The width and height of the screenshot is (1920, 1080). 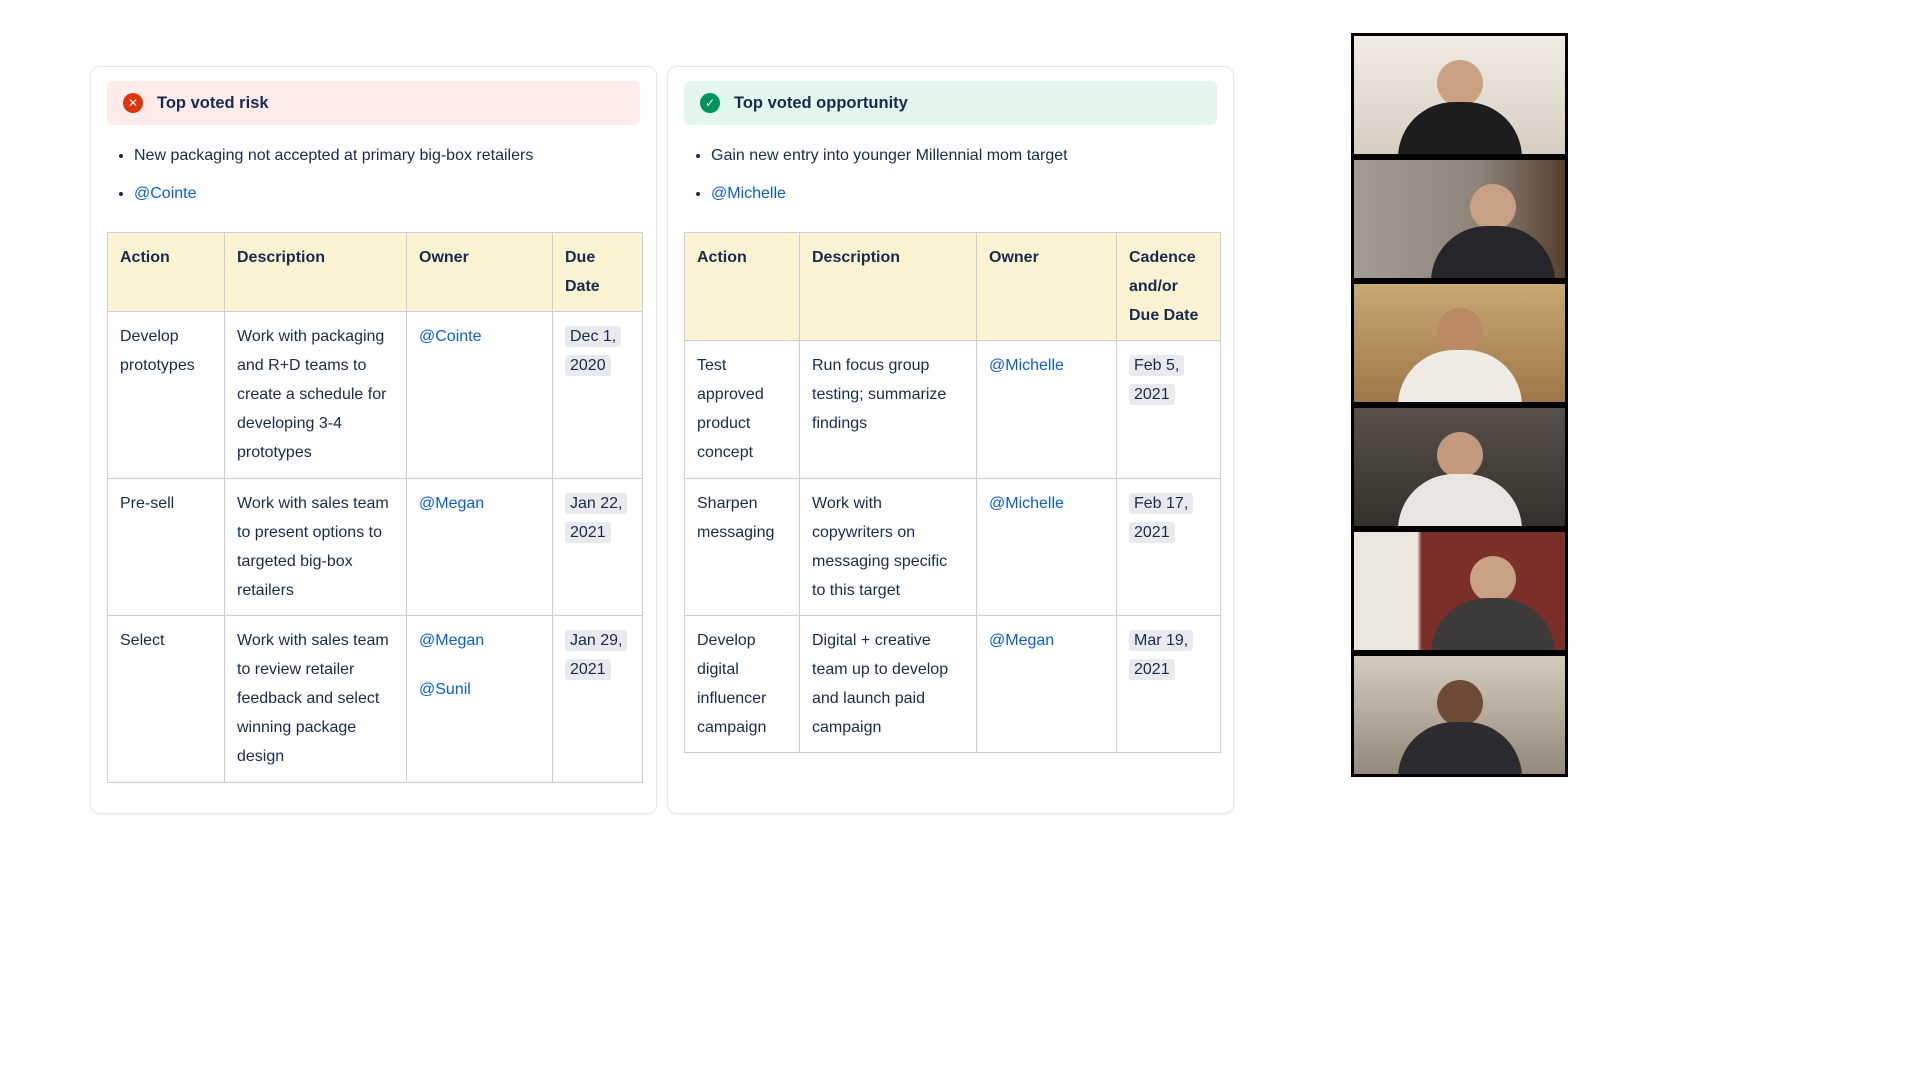 What do you see at coordinates (479, 698) in the screenshot?
I see `owner-cell: @Megan @Sunil` at bounding box center [479, 698].